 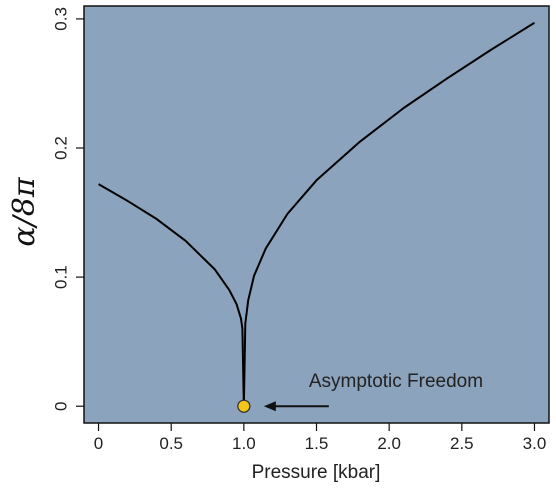 I want to click on highlight-point, so click(x=244, y=406).